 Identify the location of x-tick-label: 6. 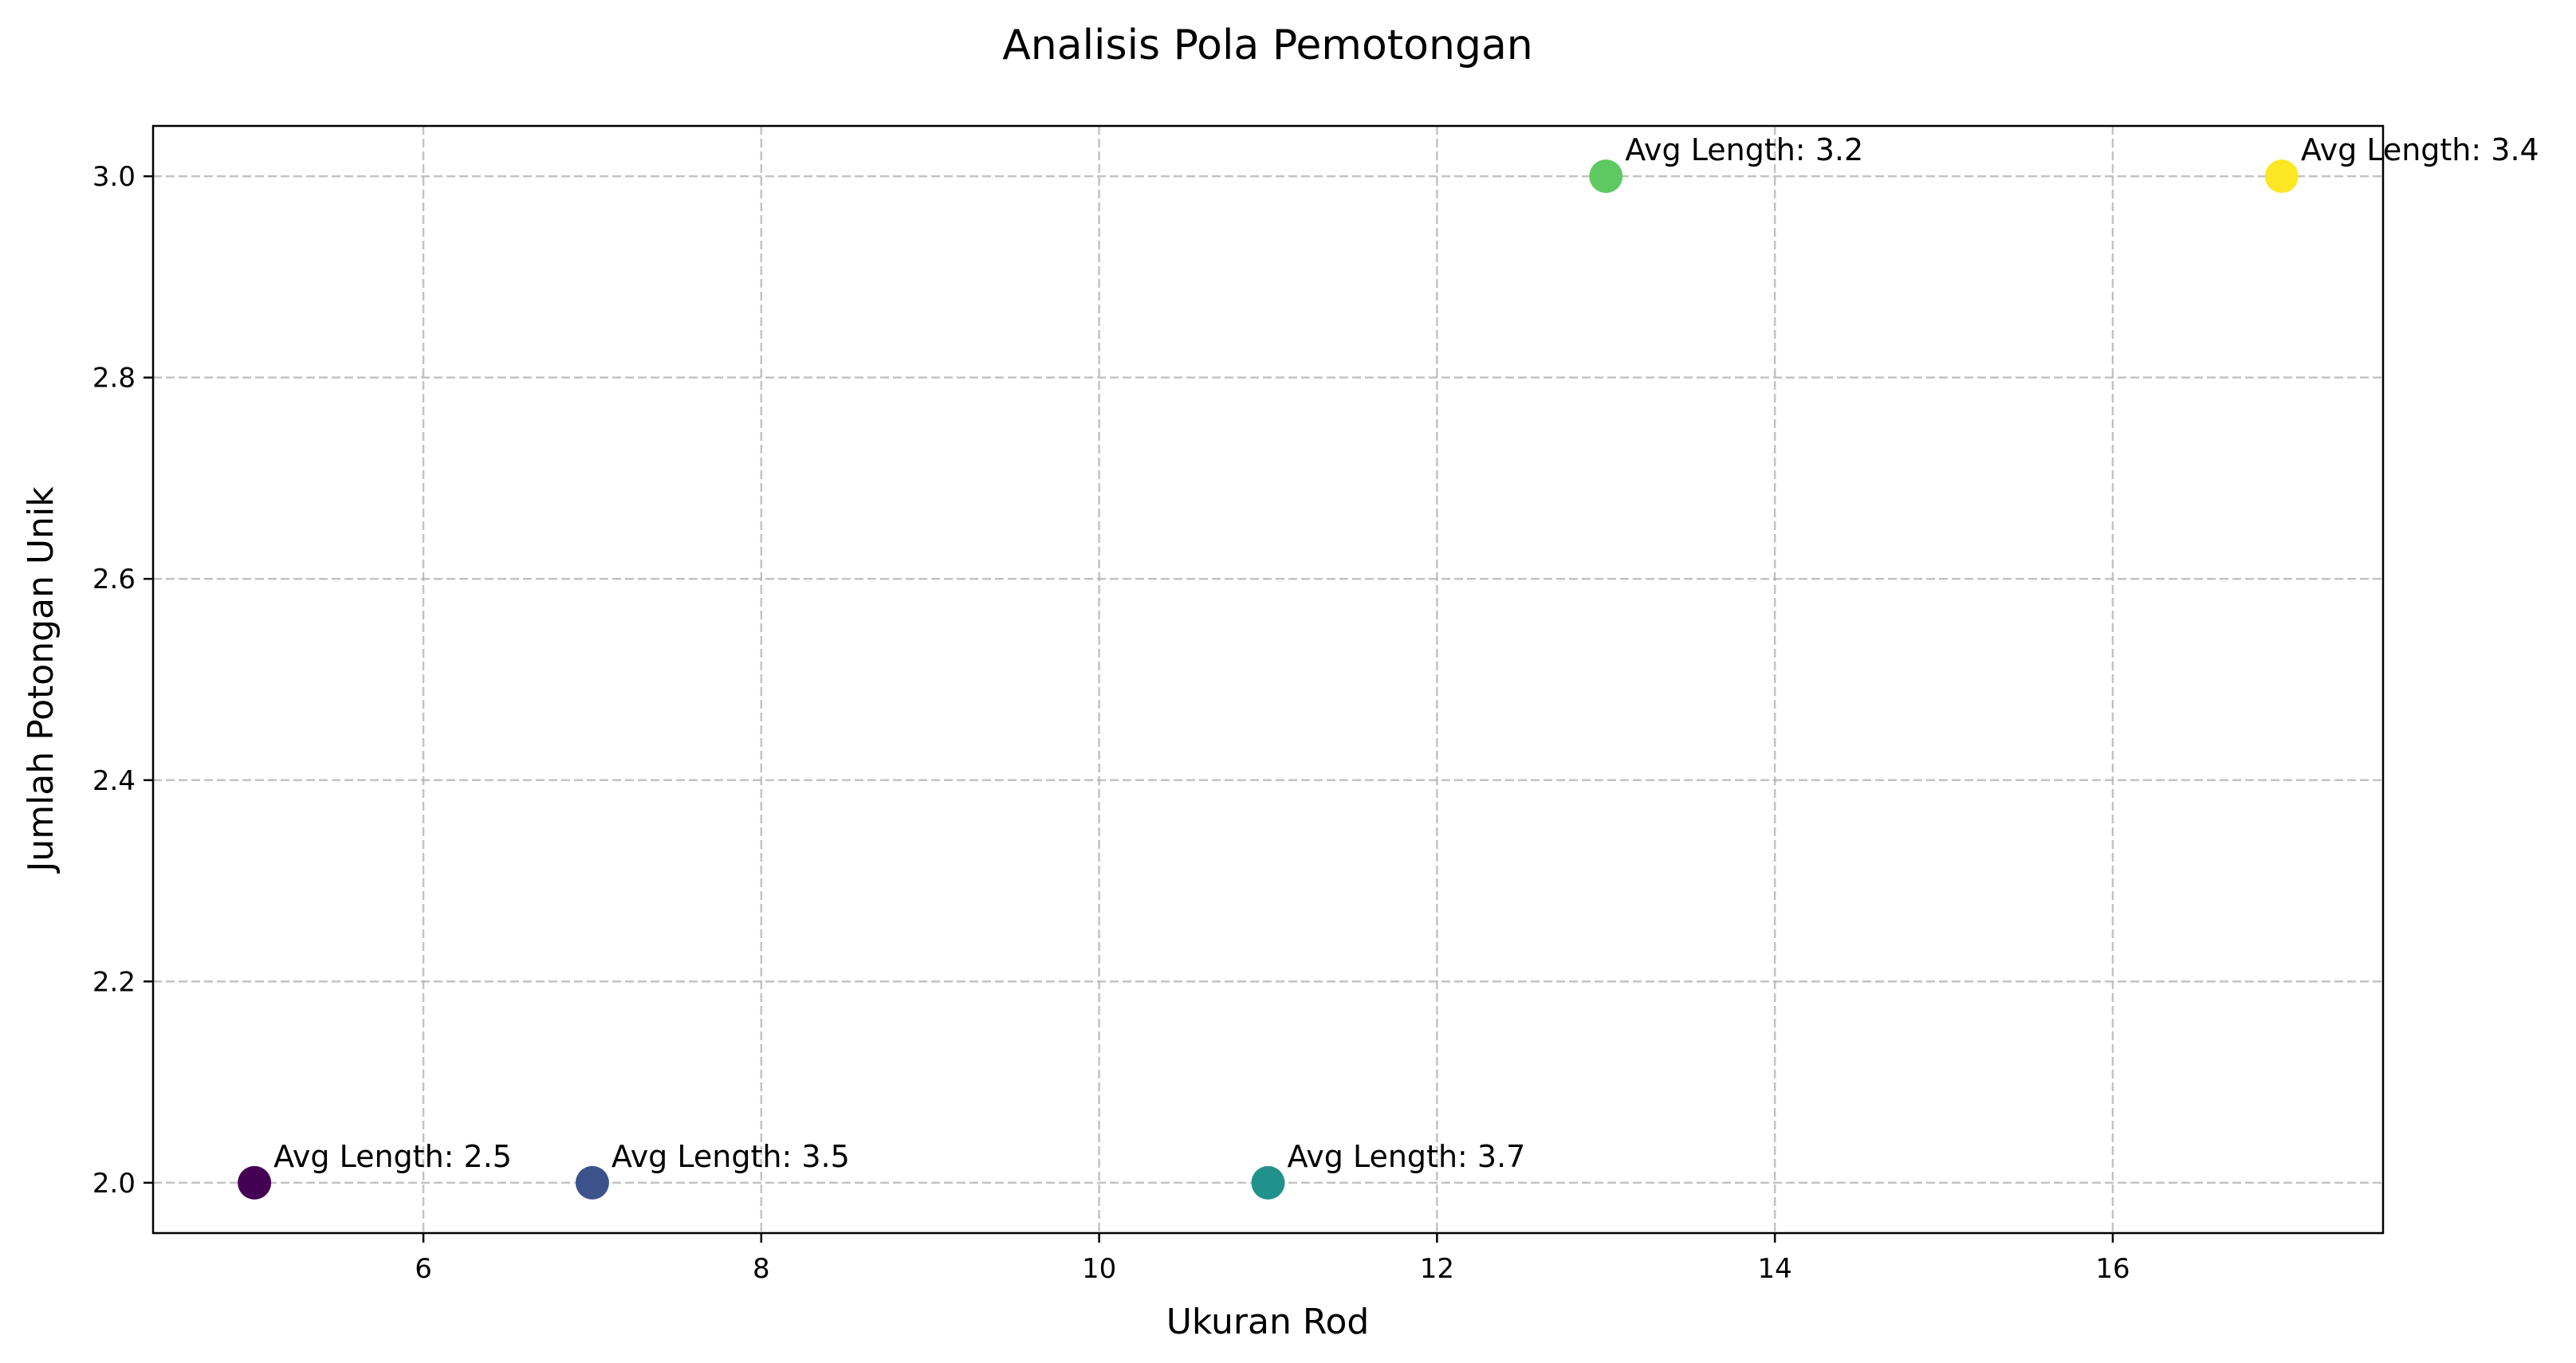
(424, 1269).